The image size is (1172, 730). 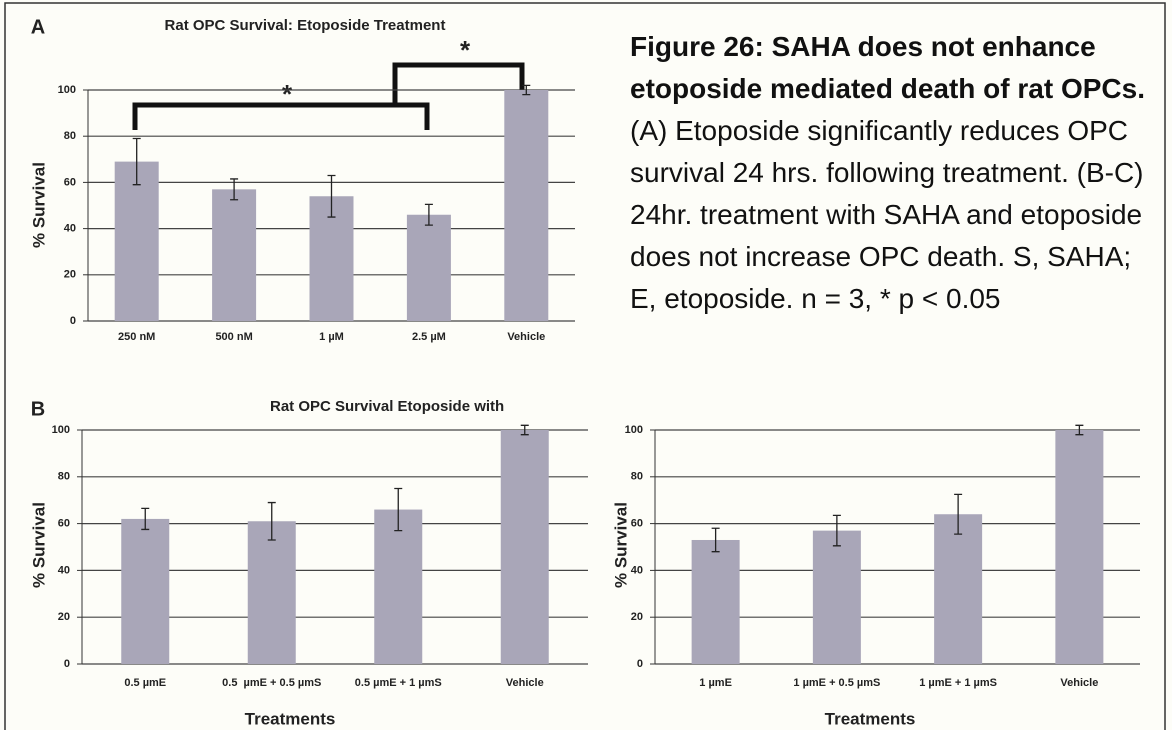 I want to click on x-tick-label: 1 µmE, so click(x=715, y=683).